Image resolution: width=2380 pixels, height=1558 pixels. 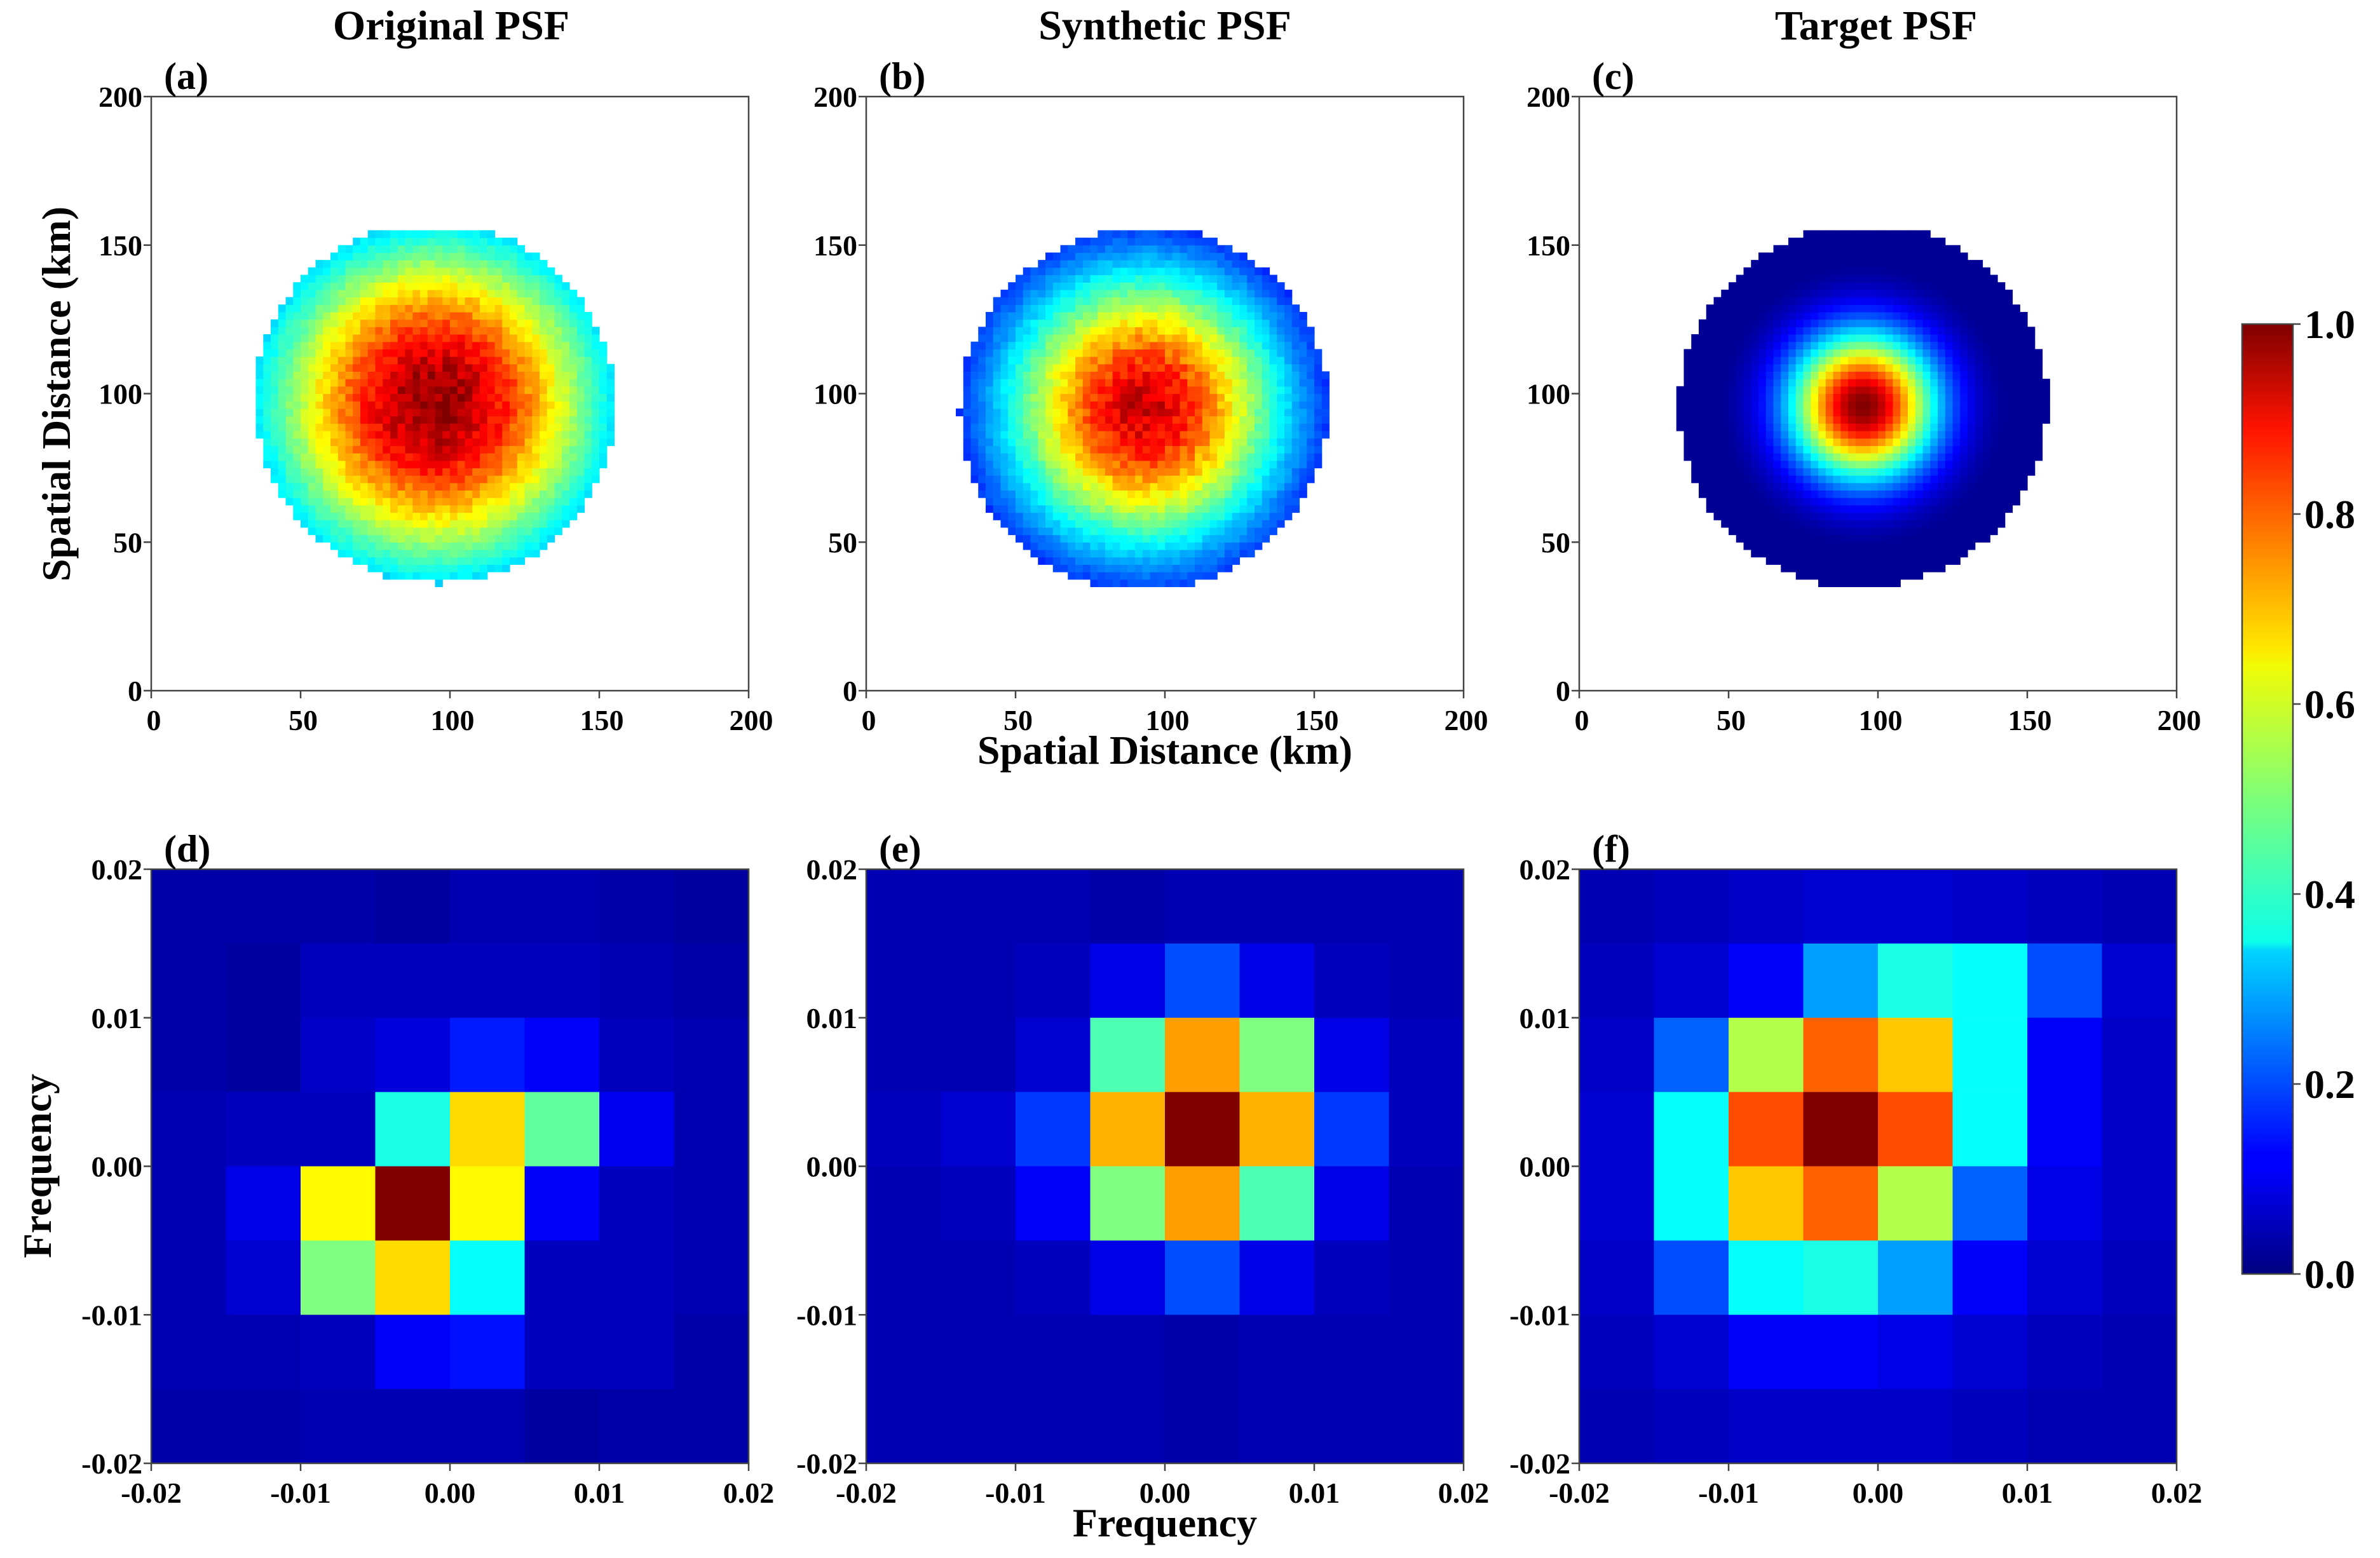 I want to click on xlabel-frequency: Frequency, so click(x=1165, y=1522).